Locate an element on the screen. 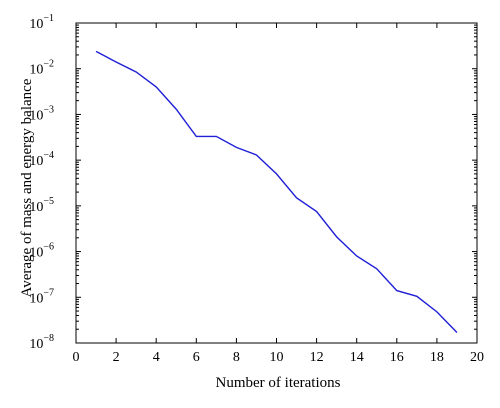 The height and width of the screenshot is (408, 500). y-tick-label: 10⁻¹ is located at coordinates (41, 22).